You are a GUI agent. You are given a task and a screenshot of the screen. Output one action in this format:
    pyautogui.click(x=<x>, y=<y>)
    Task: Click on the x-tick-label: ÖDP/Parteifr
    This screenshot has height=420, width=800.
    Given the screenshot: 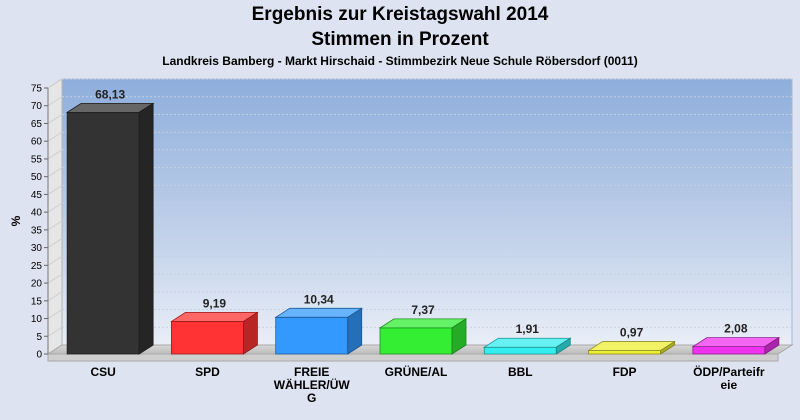 What is the action you would take?
    pyautogui.click(x=729, y=371)
    